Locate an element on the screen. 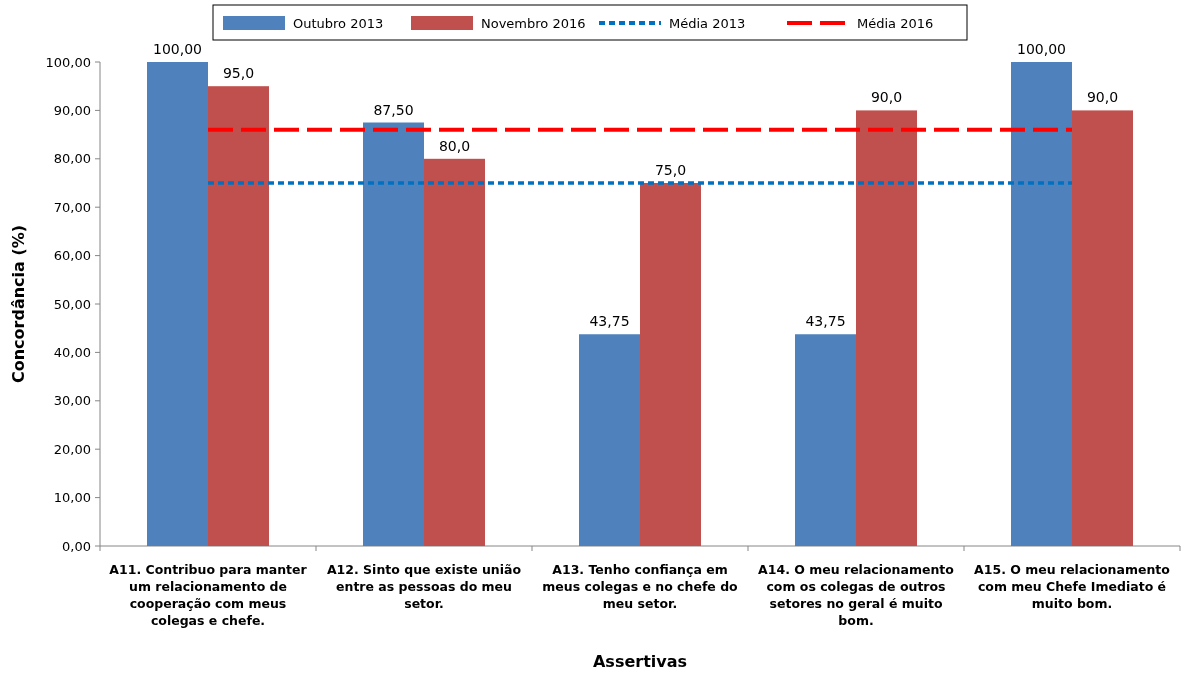 The image size is (1184, 677). x-tick-label: A13. Tenho confiança em meus colegas e no chefe do meu setor. is located at coordinates (640, 586).